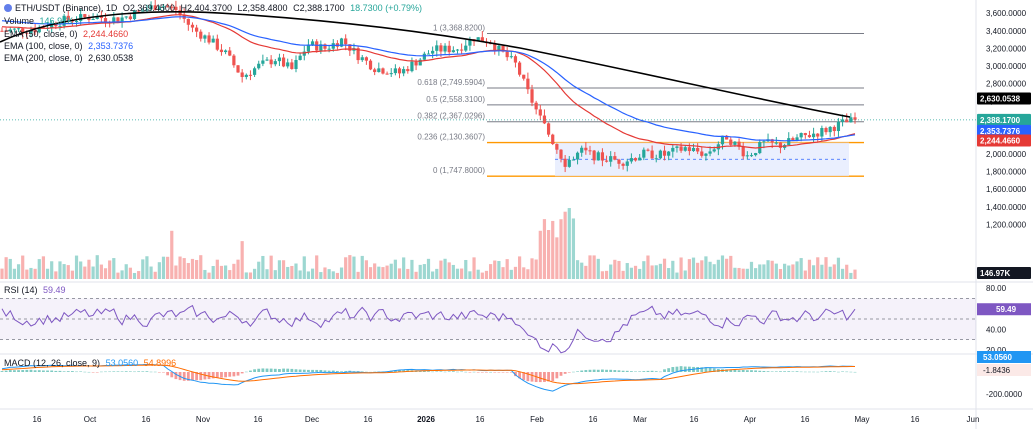 The height and width of the screenshot is (429, 1033). Describe the element at coordinates (451, 116) in the screenshot. I see `fib-level-label: 0.382 (2,367.0296)` at that location.